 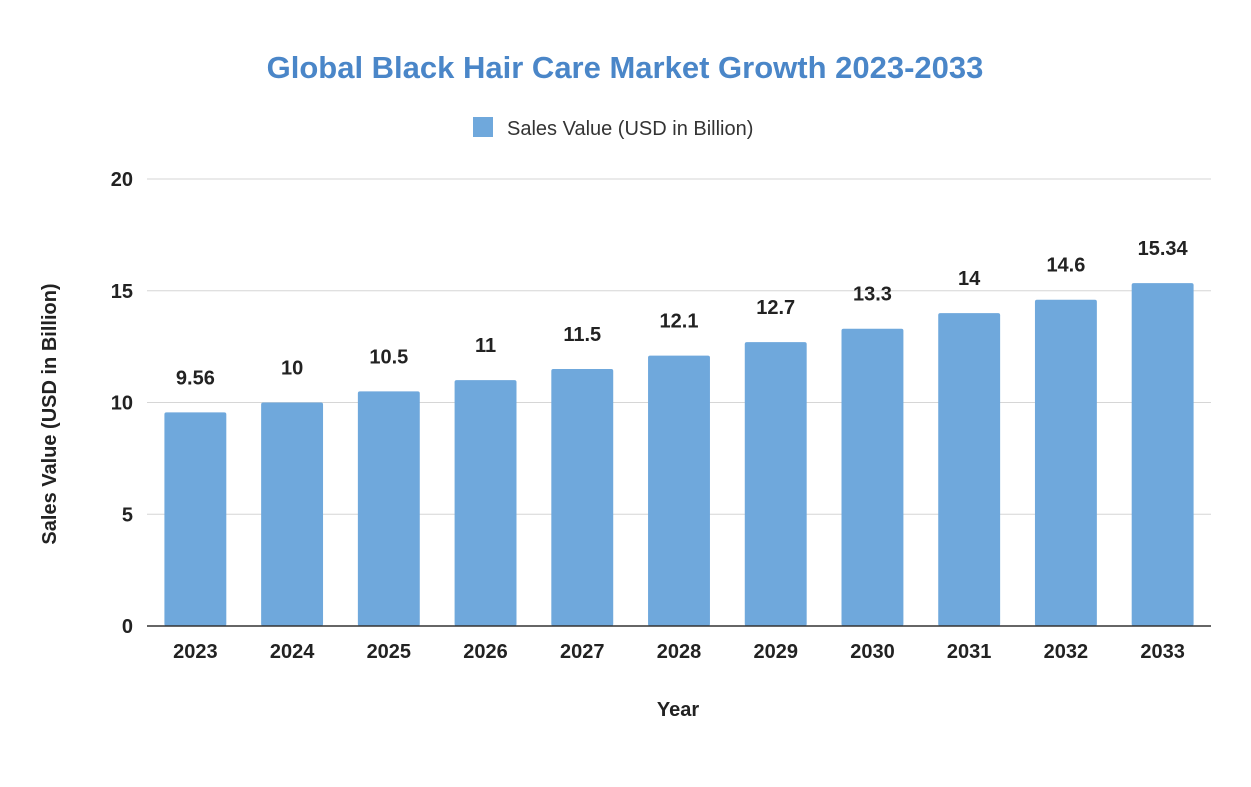 I want to click on bar-2023, so click(x=195, y=519).